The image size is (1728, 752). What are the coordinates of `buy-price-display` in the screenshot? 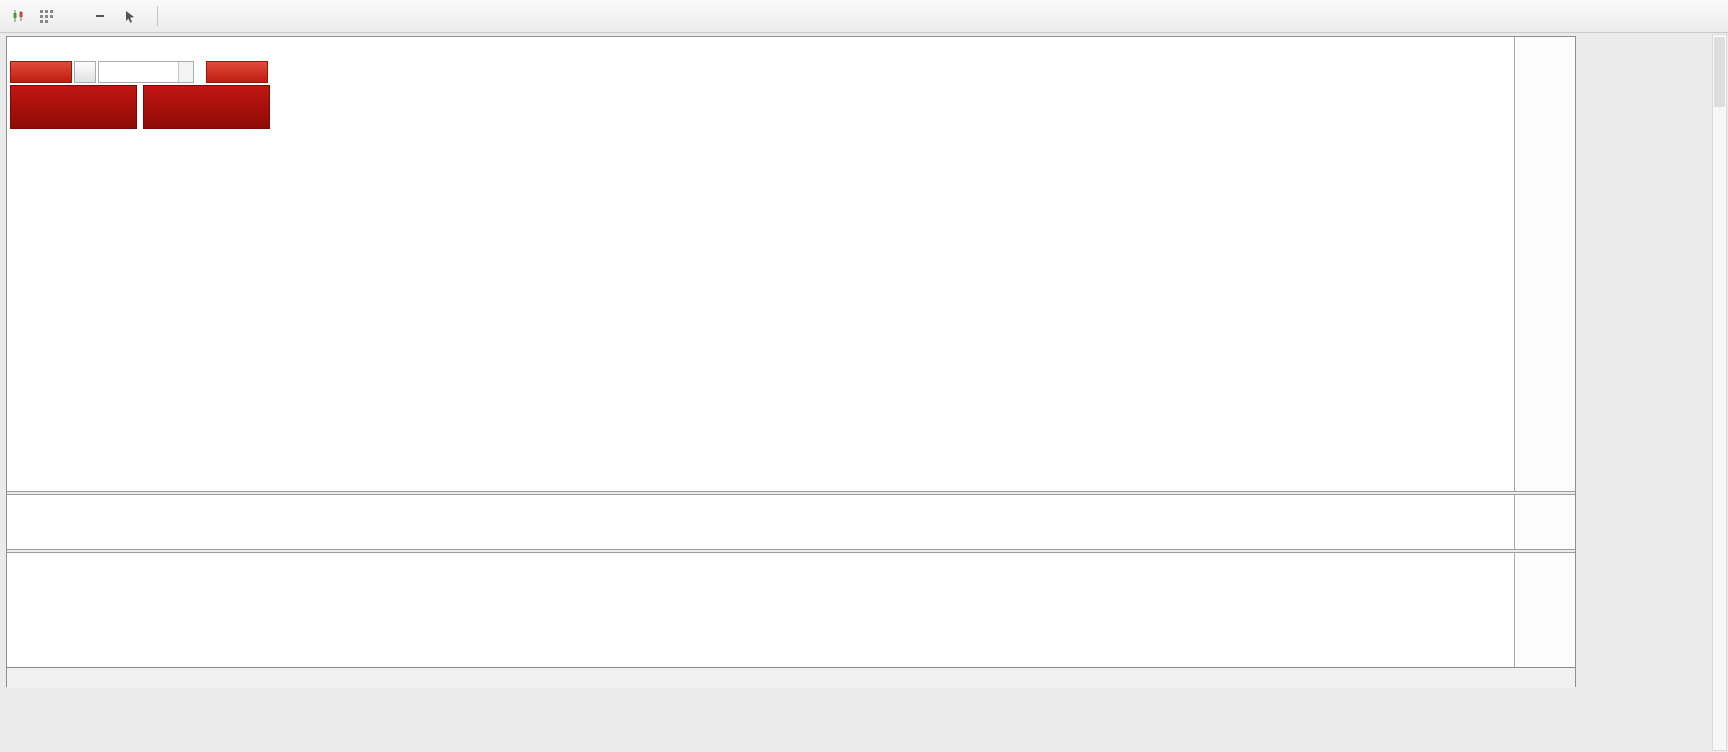 It's located at (206, 107).